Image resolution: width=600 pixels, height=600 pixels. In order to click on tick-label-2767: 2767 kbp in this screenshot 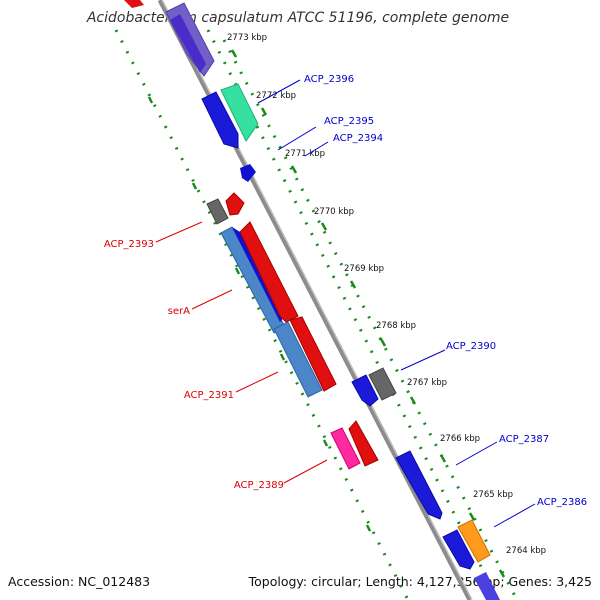, I will do `click(427, 383)`.